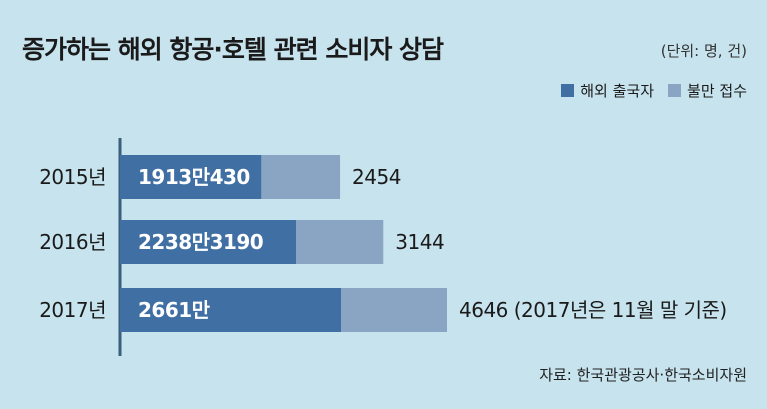 This screenshot has width=767, height=409. Describe the element at coordinates (233, 49) in the screenshot. I see `chart-title: 증가하는 해외 항공·호텔 관련 소비자 상담` at that location.